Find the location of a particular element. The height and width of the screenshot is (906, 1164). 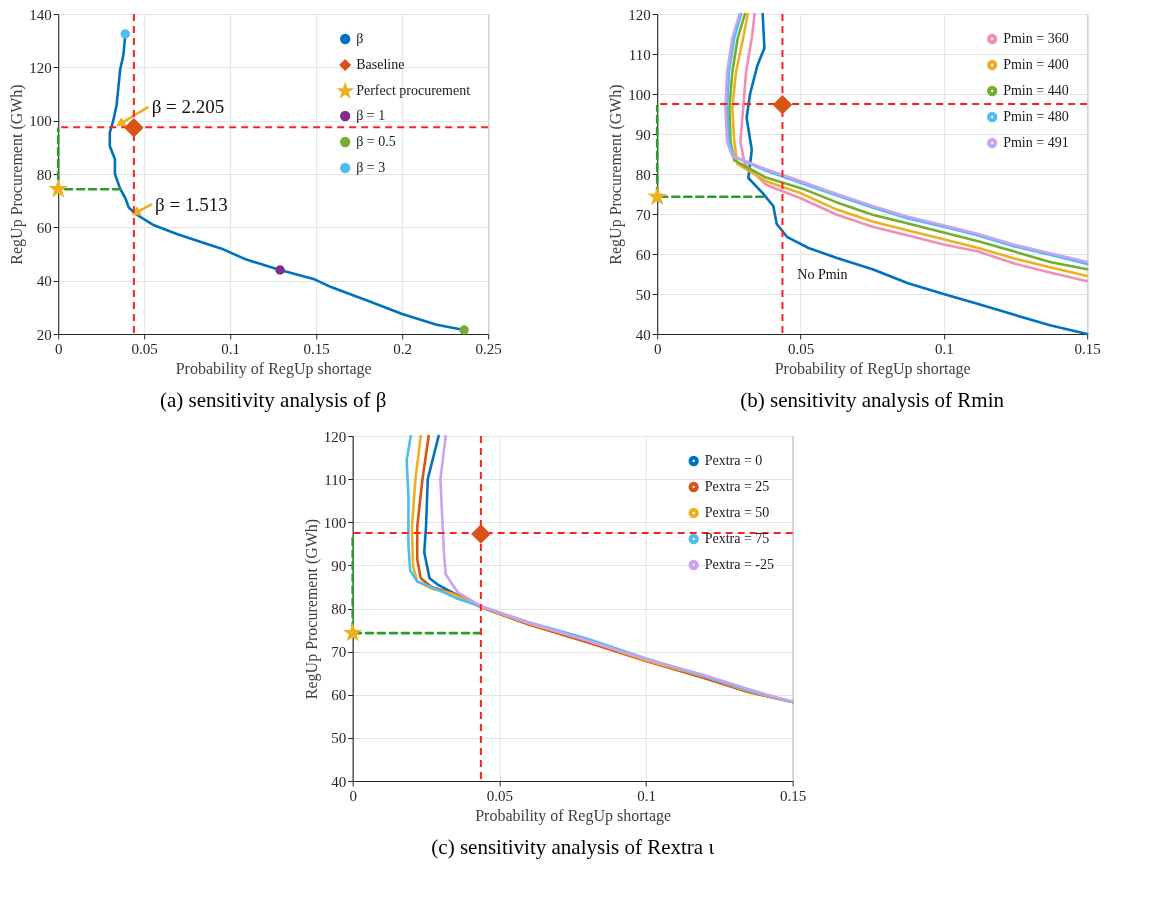

legend-label: Pextra = 75 is located at coordinates (737, 538).